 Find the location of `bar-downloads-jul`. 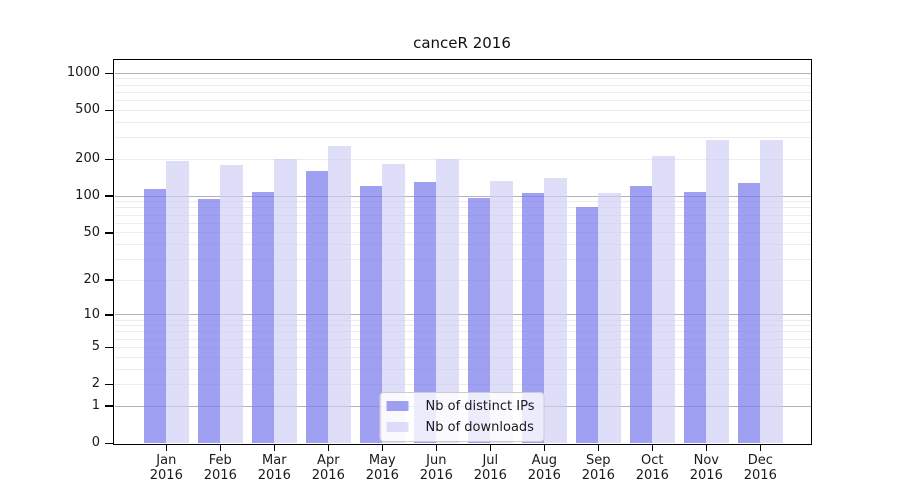

bar-downloads-jul is located at coordinates (501, 312).